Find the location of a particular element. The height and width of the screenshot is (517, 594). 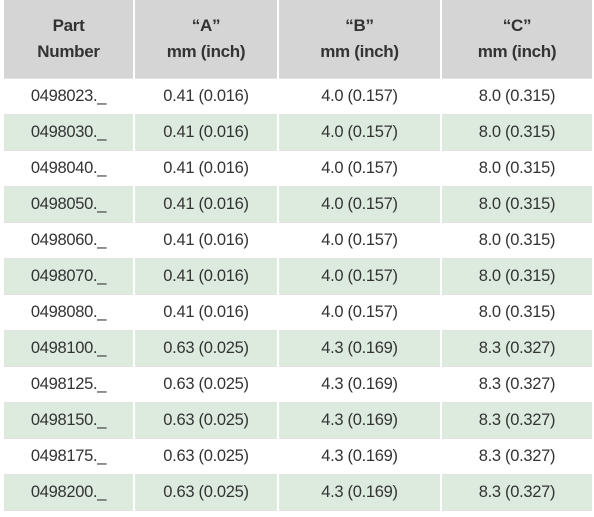

header-cell: Part Number is located at coordinates (68, 39).